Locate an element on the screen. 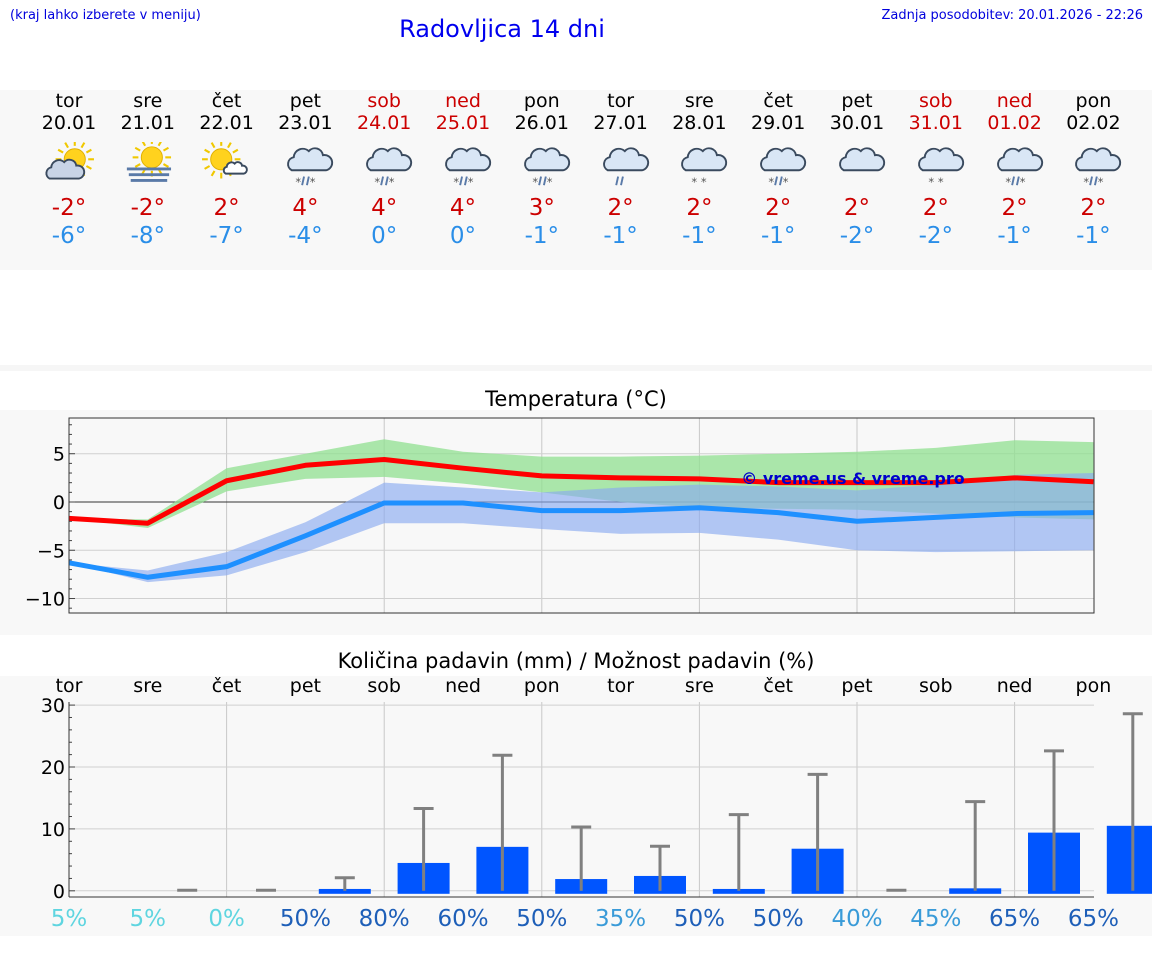 The image size is (1152, 975). day-column: pet 30.01 2° -2° is located at coordinates (857, 170).